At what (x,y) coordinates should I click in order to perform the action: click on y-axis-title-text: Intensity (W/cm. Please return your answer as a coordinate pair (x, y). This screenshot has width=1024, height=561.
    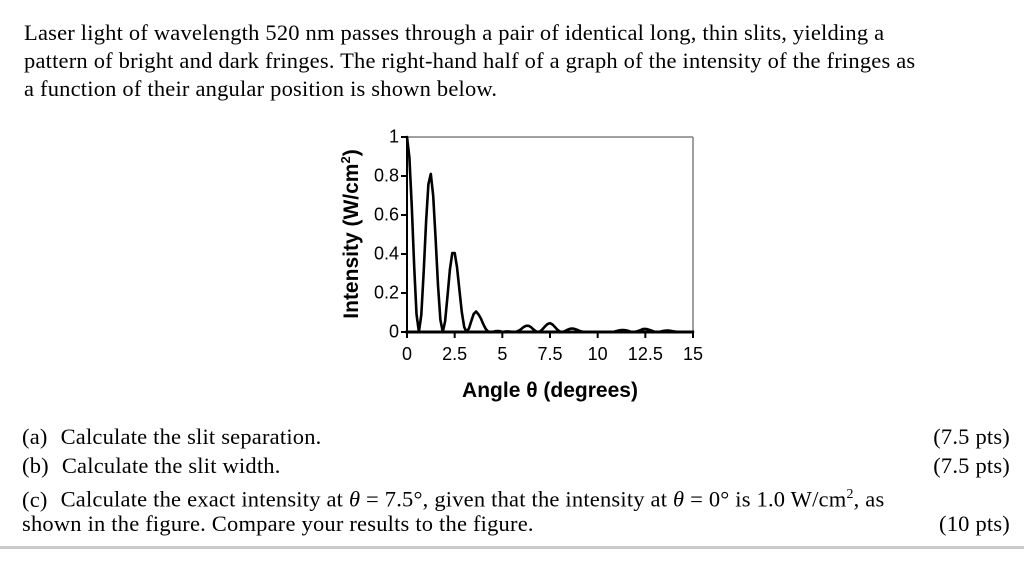
    Looking at the image, I should click on (351, 241).